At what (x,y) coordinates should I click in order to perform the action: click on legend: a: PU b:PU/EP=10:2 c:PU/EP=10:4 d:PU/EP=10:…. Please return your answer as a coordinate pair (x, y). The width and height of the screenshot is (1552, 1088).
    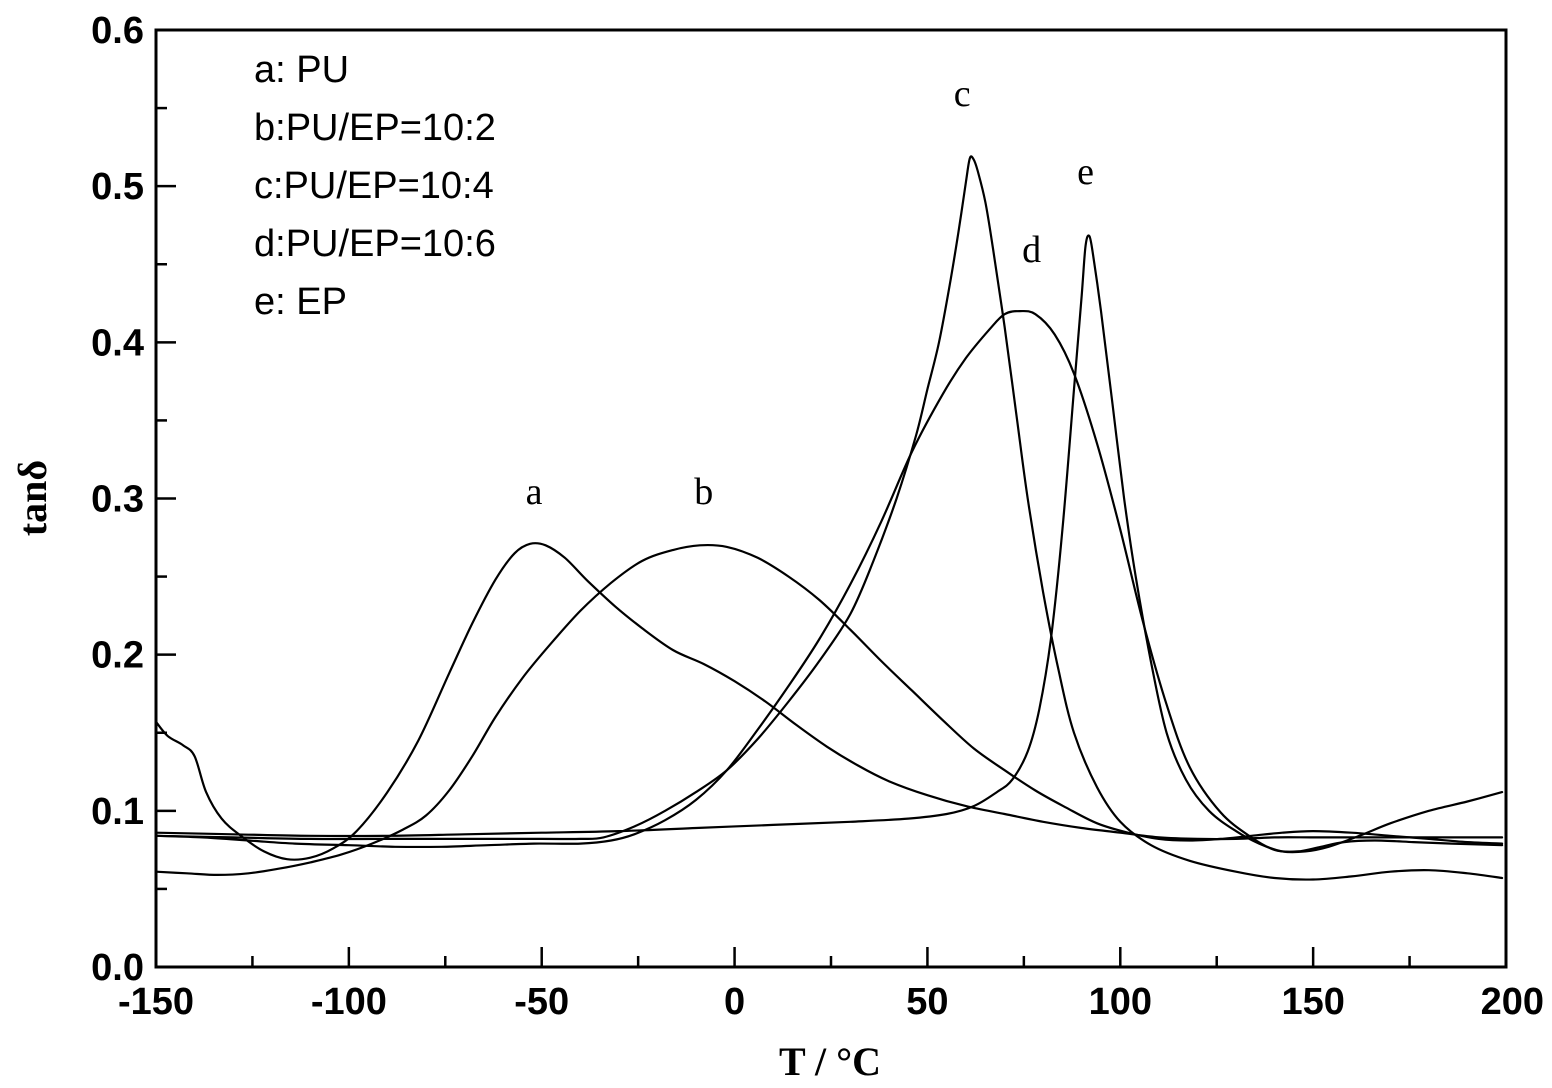
    Looking at the image, I should click on (375, 186).